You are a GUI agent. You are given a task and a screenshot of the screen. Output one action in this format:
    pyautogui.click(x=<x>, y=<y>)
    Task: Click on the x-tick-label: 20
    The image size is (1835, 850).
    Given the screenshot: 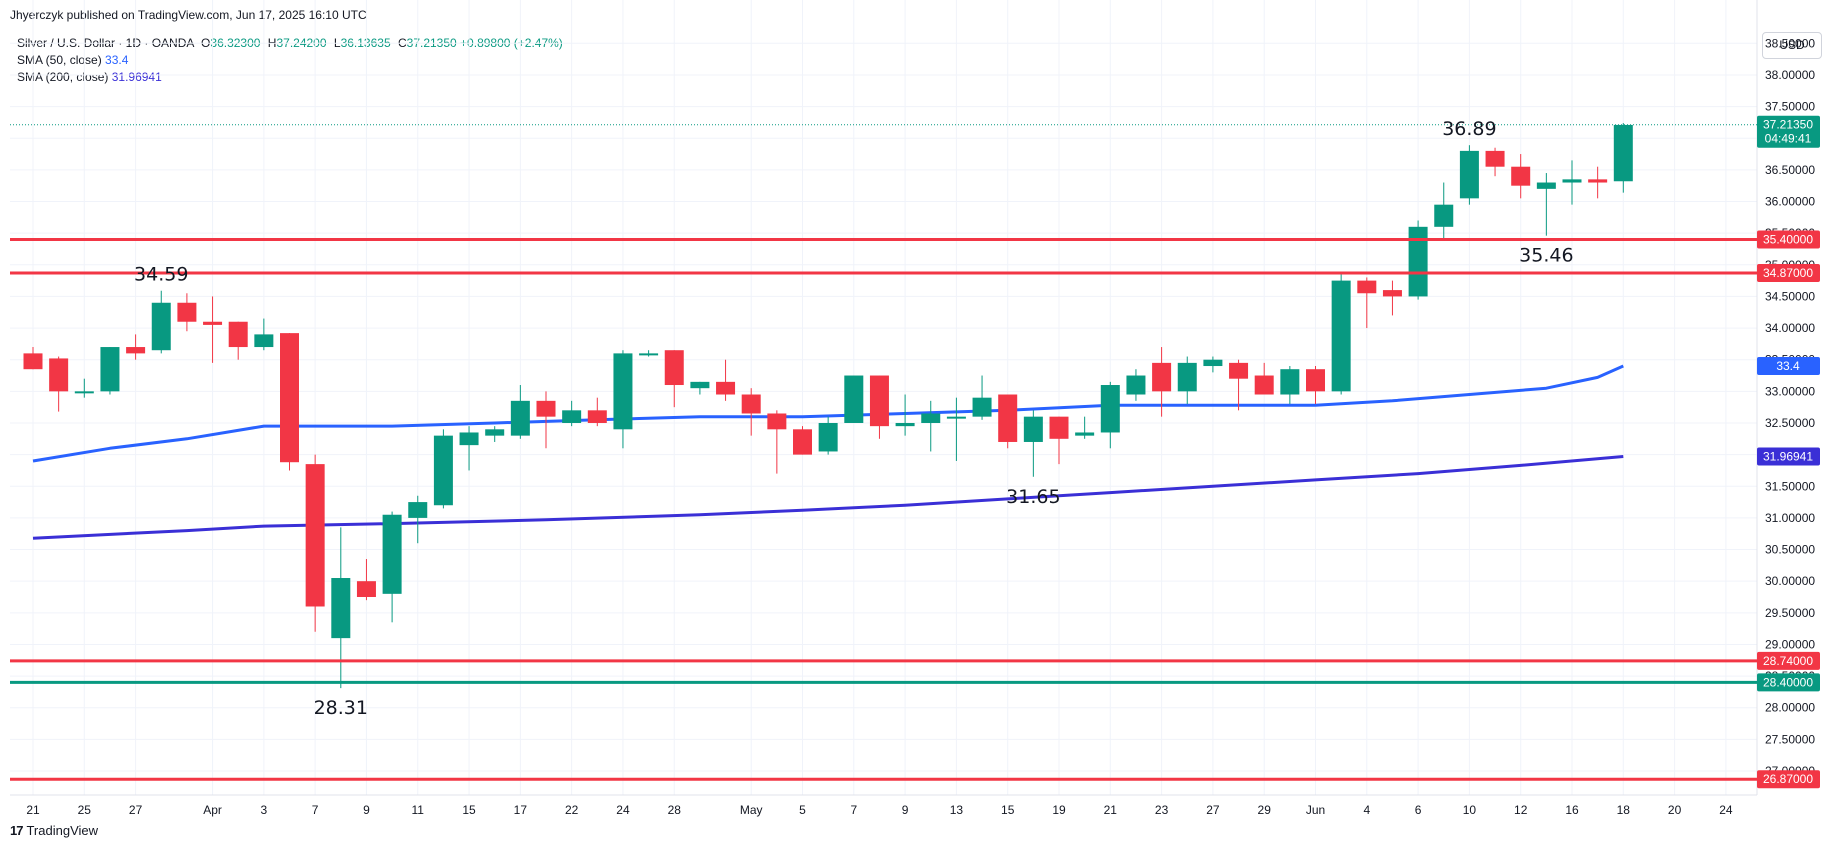 What is the action you would take?
    pyautogui.click(x=1675, y=810)
    